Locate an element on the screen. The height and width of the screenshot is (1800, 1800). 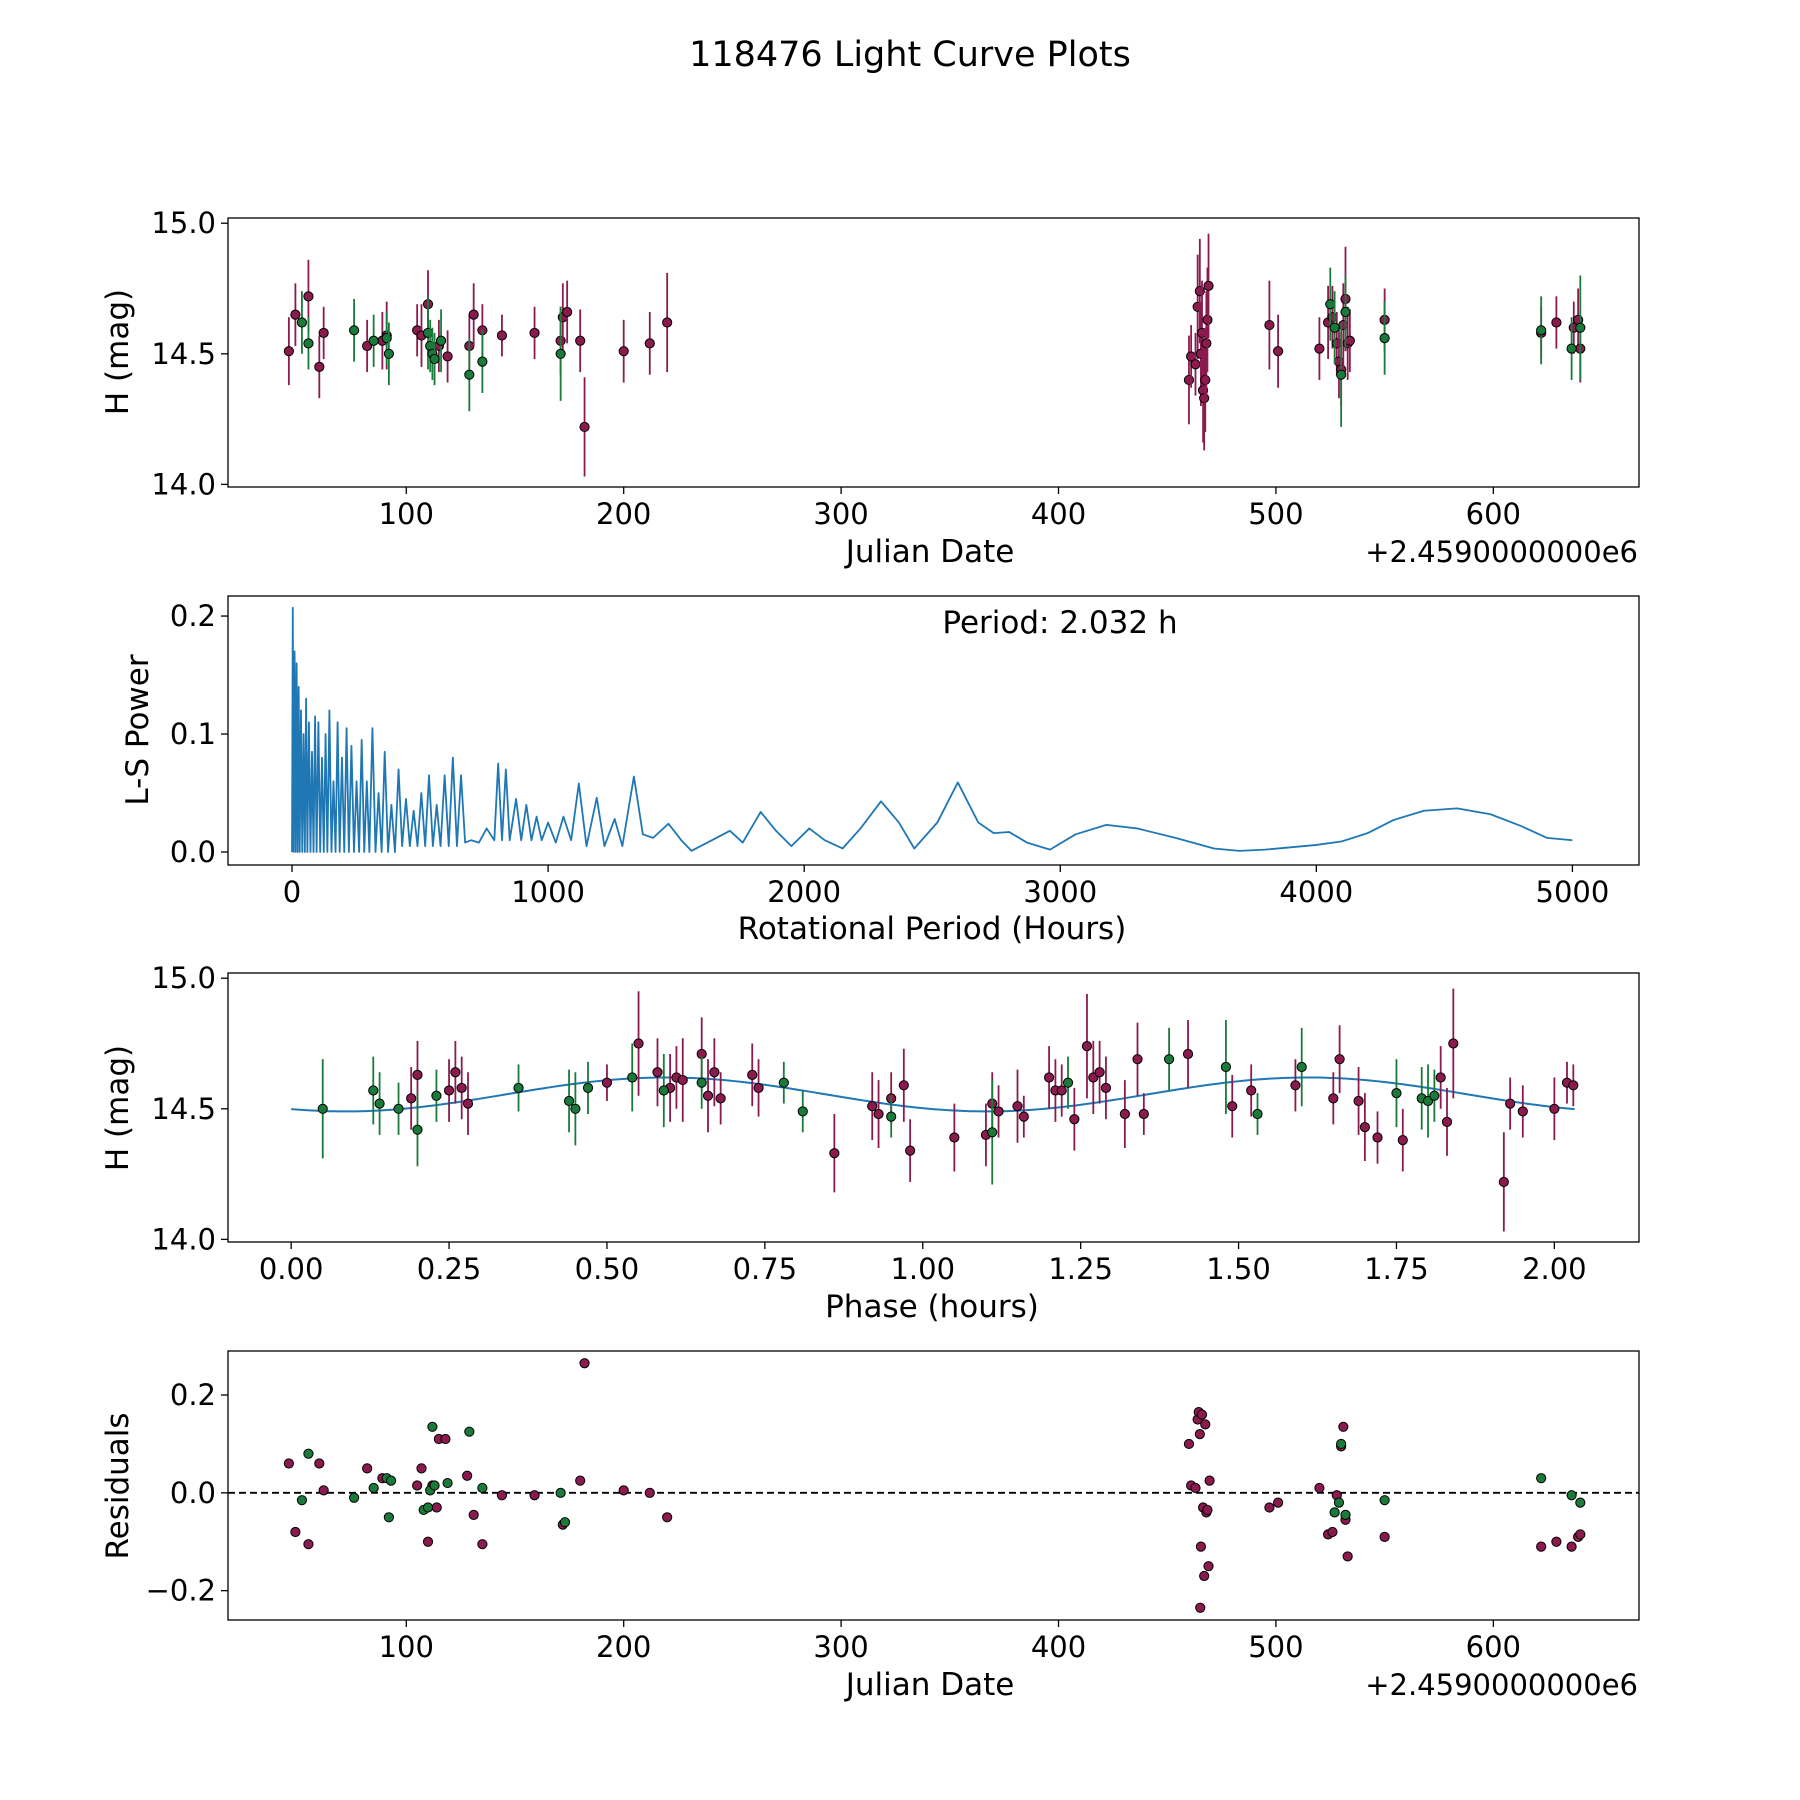
periodogram-x-tick-label: 2000 is located at coordinates (804, 892).